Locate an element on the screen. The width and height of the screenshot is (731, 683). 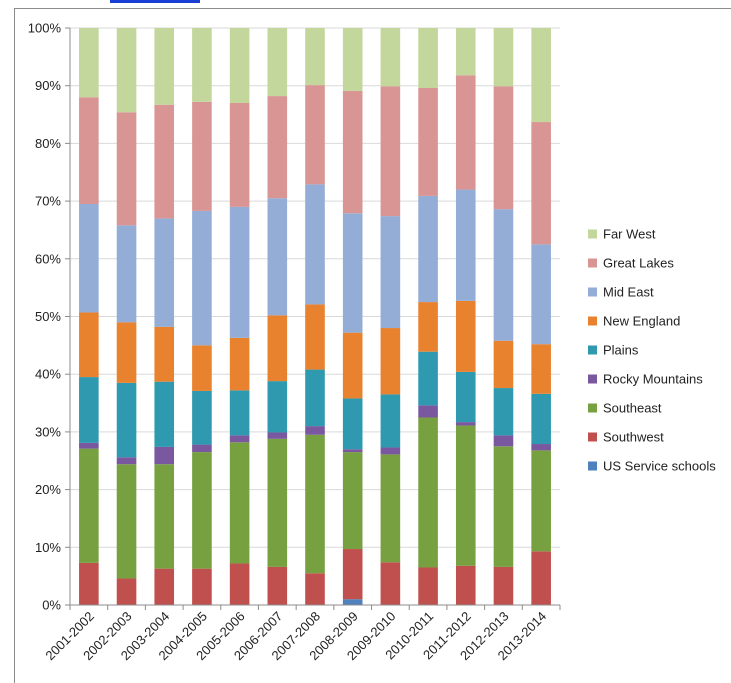
y-tick-label: 100% is located at coordinates (45, 28).